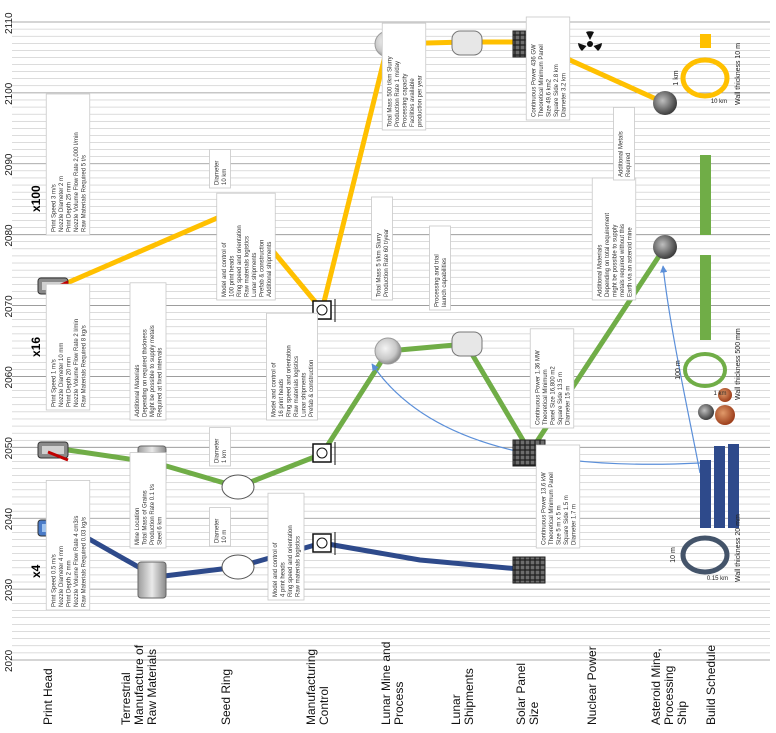 The width and height of the screenshot is (776, 733). Describe the element at coordinates (386, 683) in the screenshot. I see `column-label-line: Lunar Mine and` at that location.